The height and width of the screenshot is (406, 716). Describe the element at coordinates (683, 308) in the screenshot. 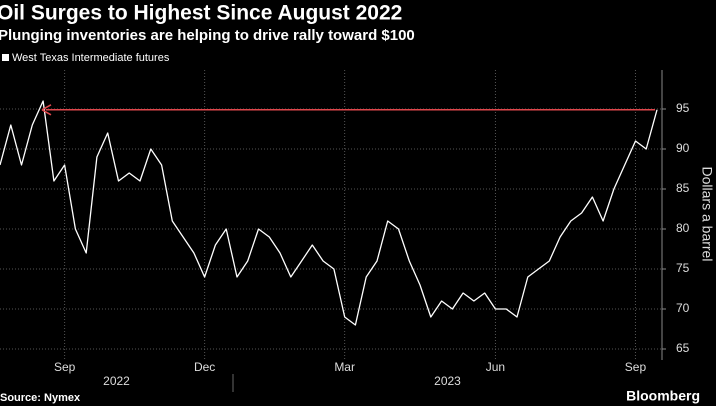

I see `y-tick-label: 70` at that location.